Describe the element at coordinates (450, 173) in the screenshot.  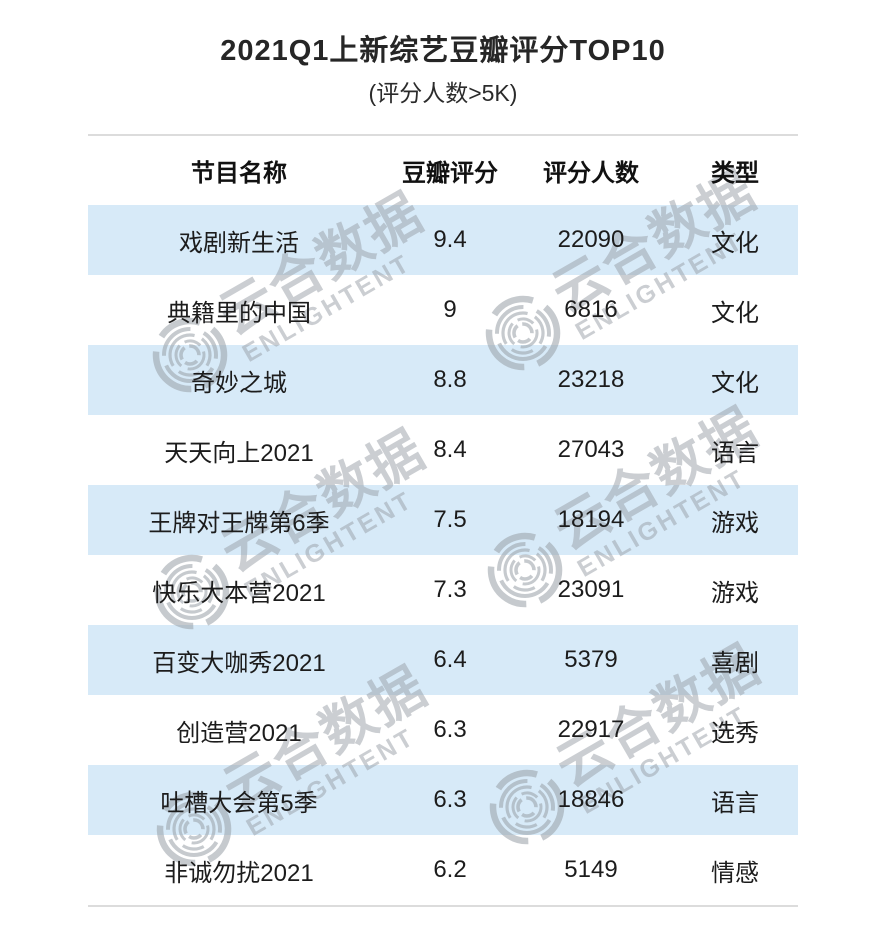
I see `column-header-douban-score: 豆瓣评分` at that location.